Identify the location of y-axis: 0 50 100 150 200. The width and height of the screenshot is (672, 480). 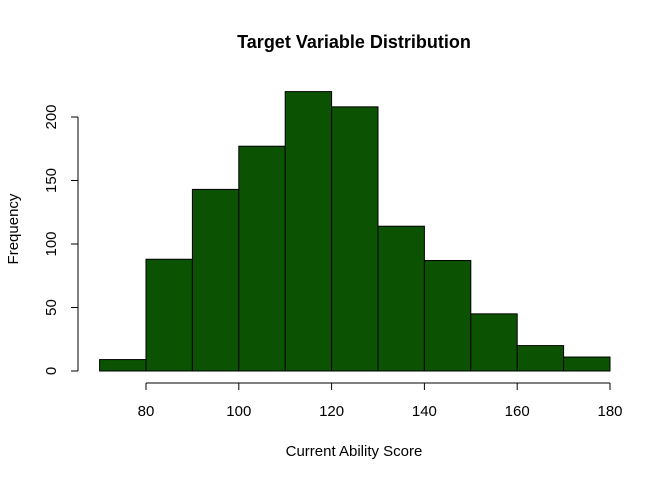
(61, 239).